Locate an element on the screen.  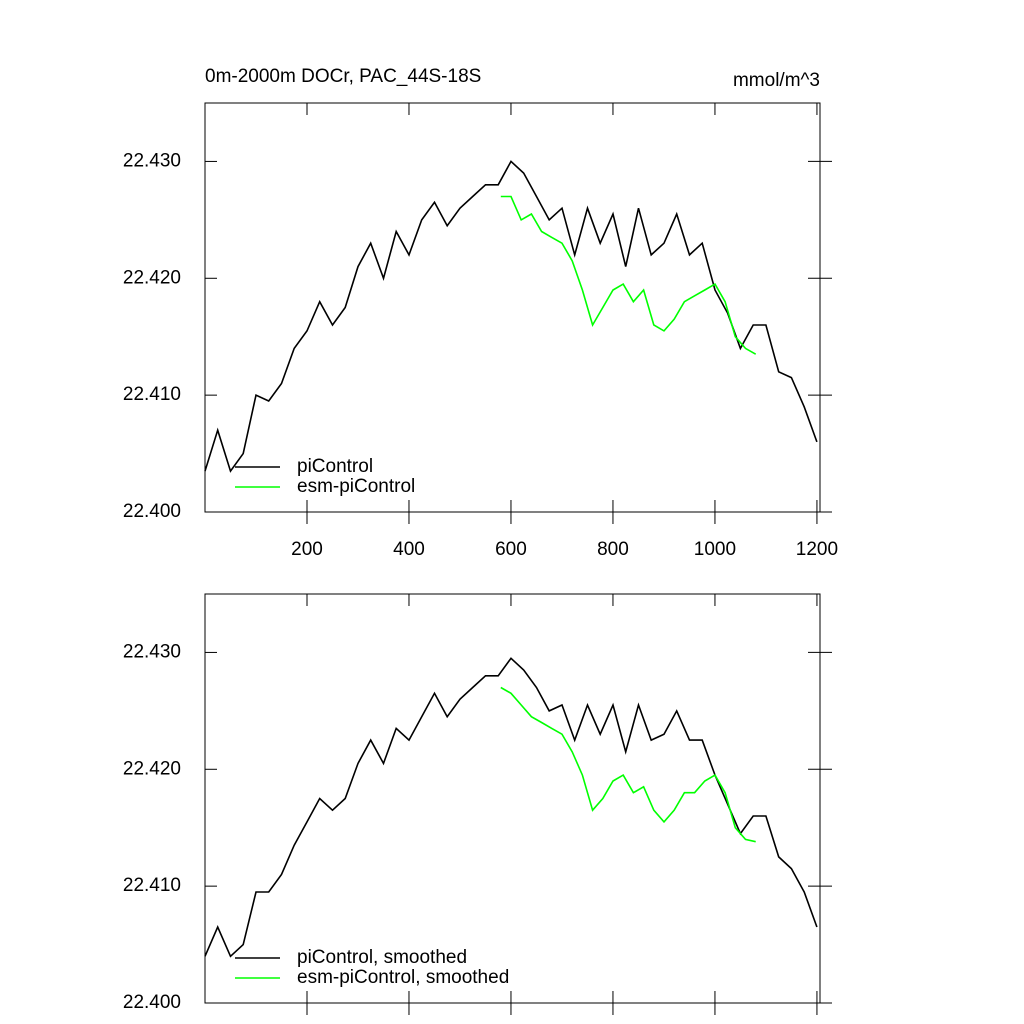
legend-label: esm-piControl is located at coordinates (356, 486).